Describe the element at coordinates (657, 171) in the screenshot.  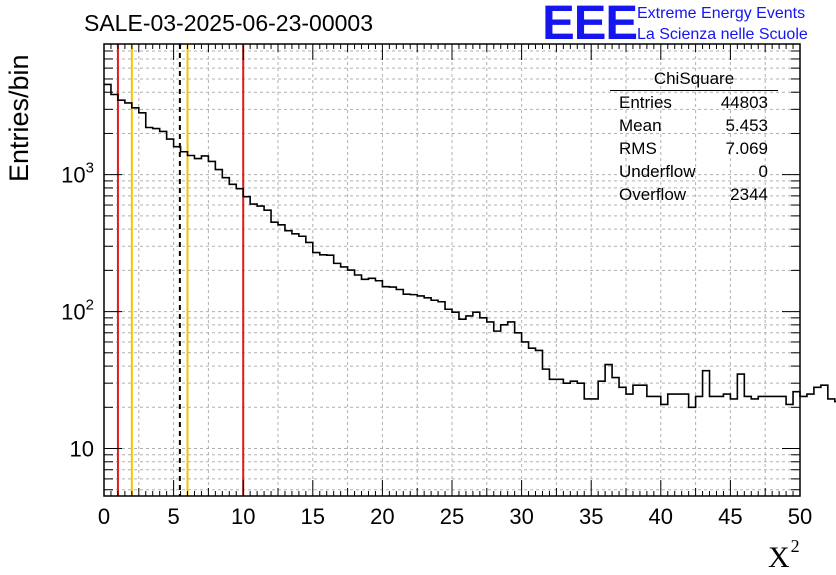
I see `stats-label: Underflow` at that location.